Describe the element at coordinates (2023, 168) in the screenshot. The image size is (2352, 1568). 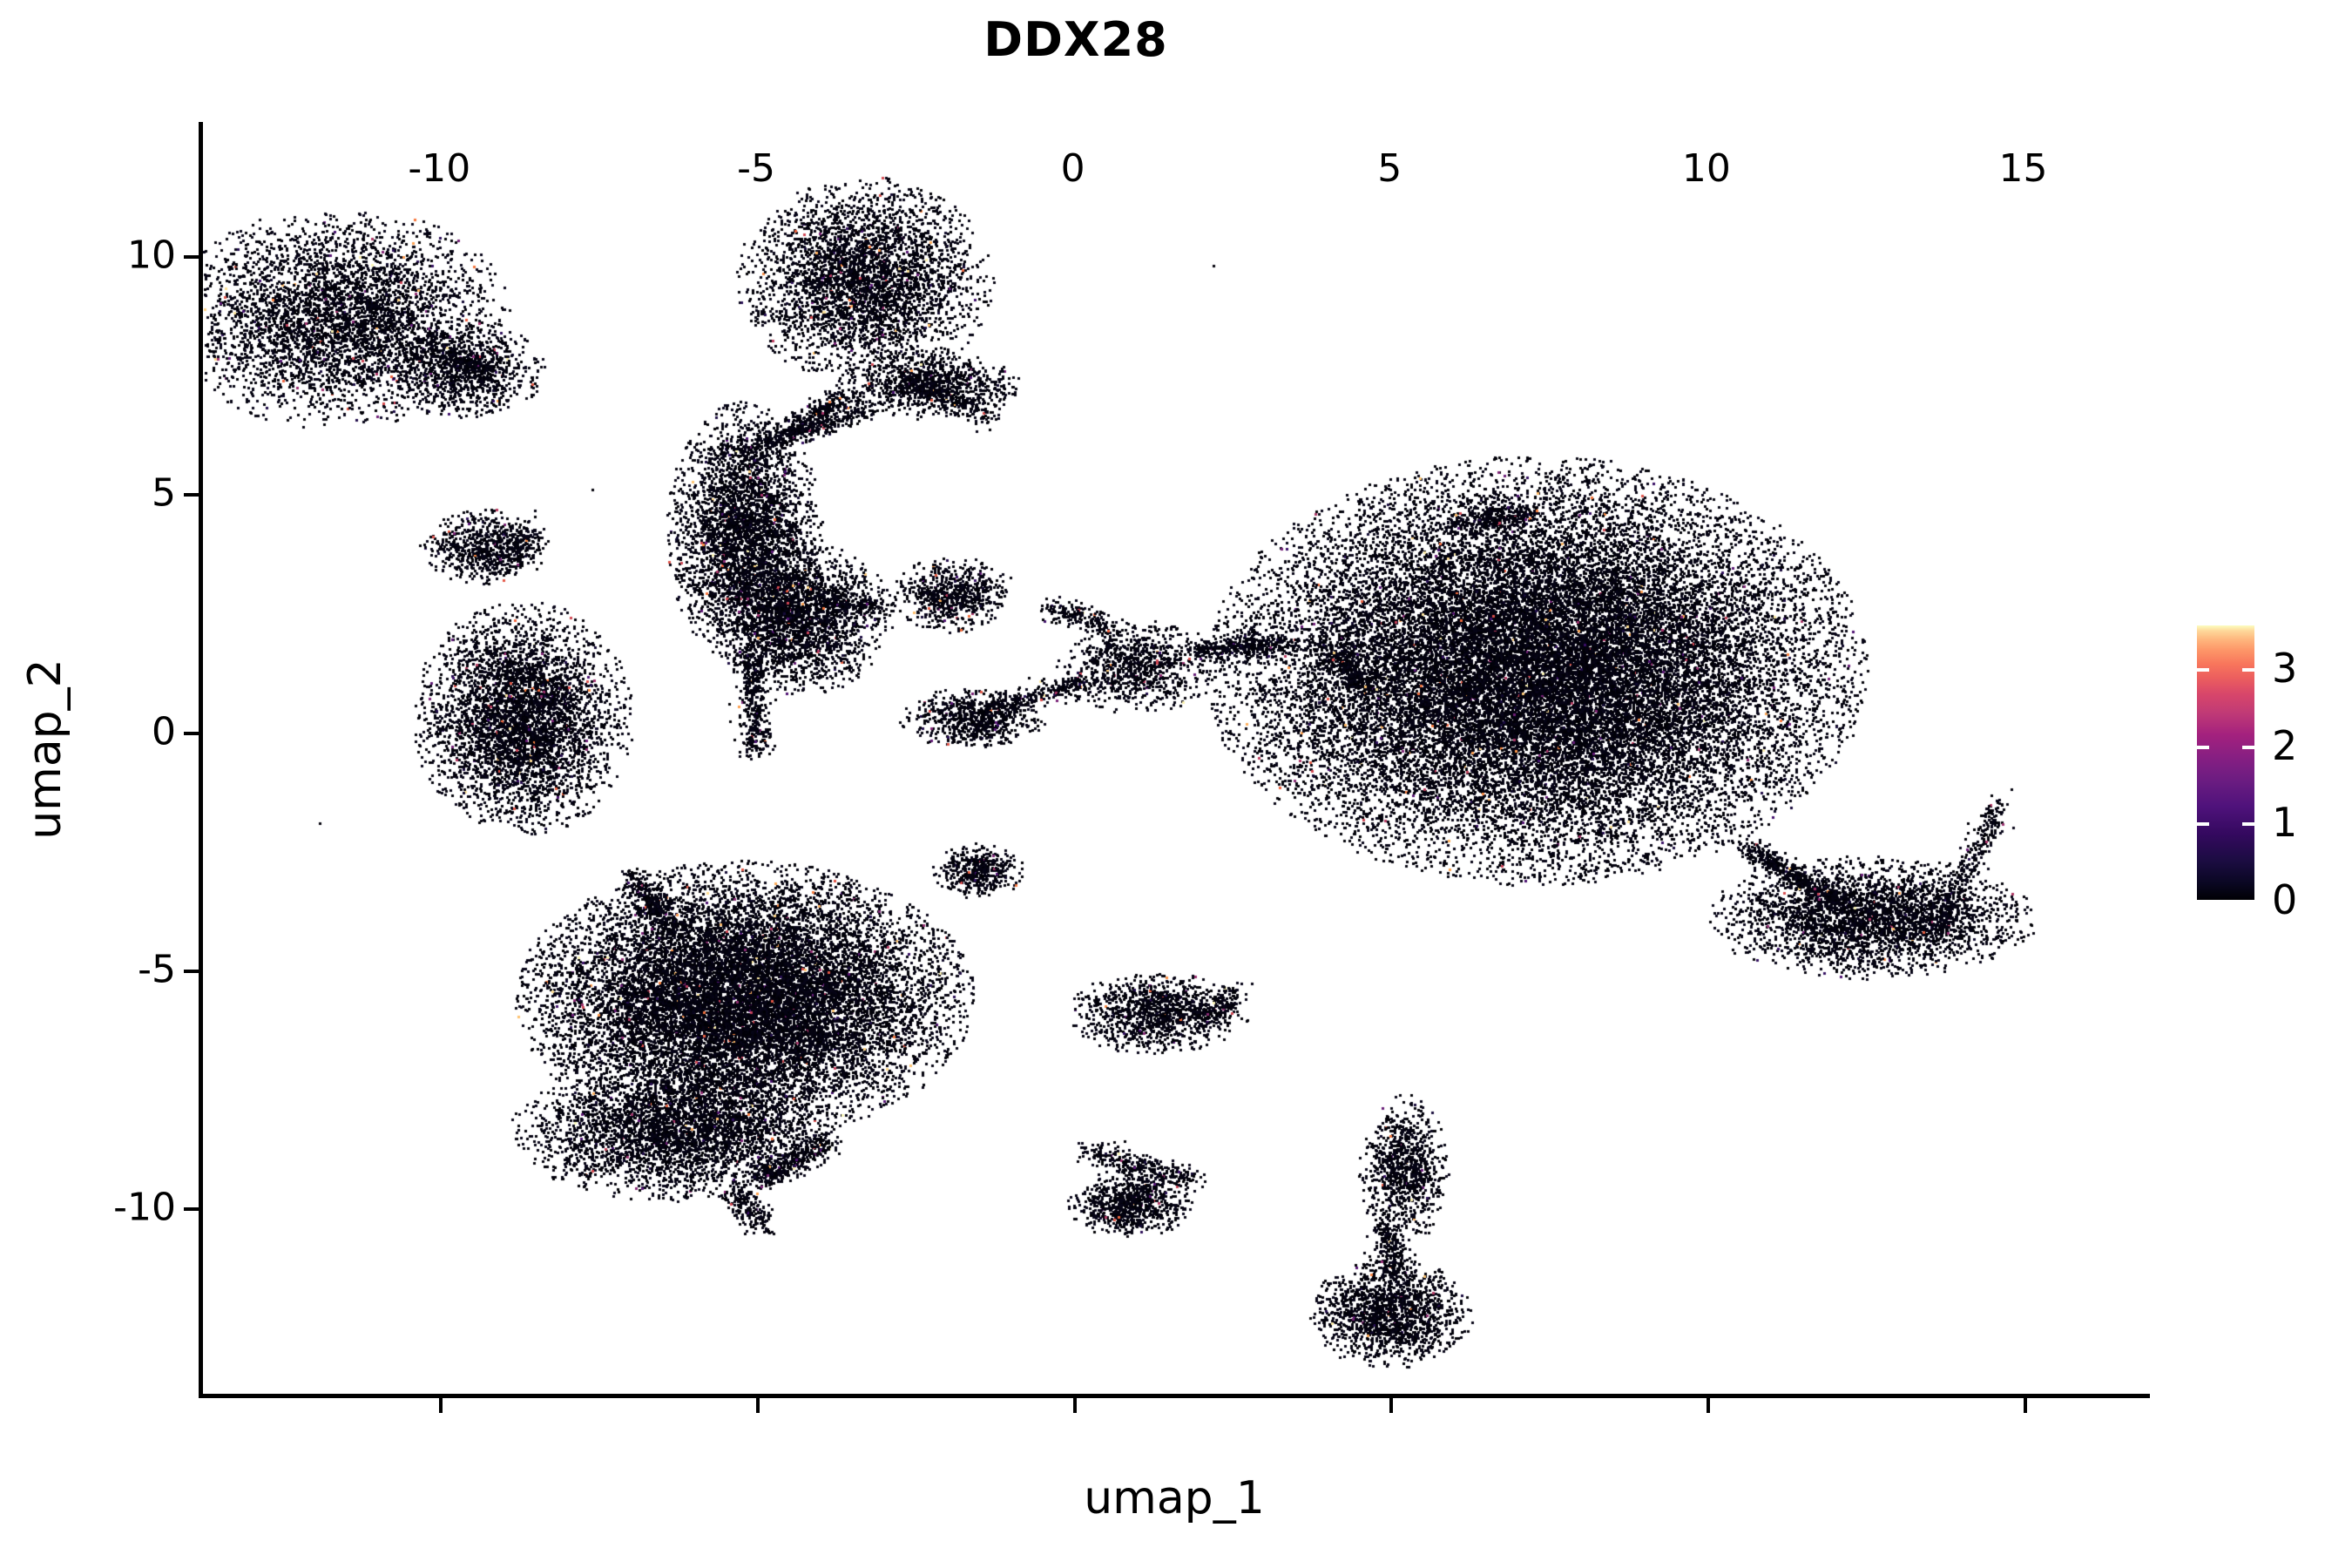
I see `x-tick-label: 15` at that location.